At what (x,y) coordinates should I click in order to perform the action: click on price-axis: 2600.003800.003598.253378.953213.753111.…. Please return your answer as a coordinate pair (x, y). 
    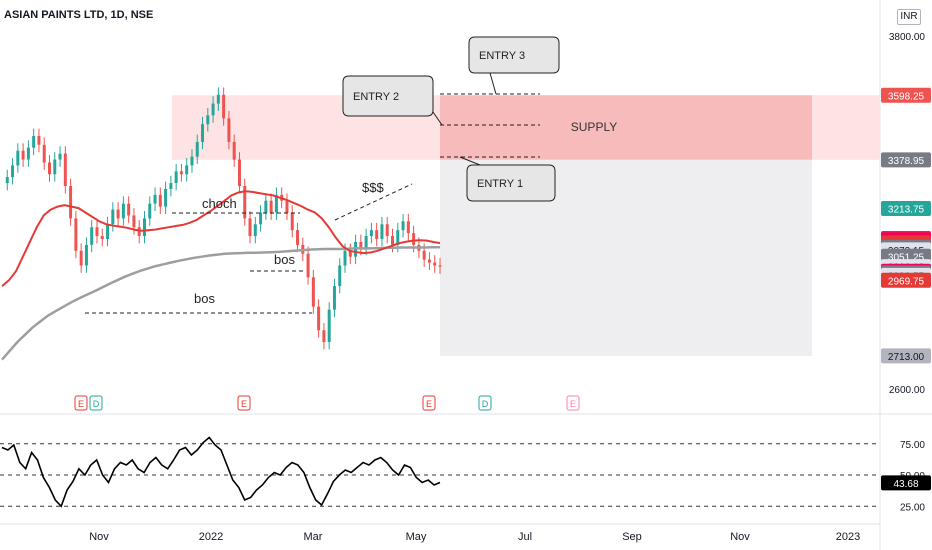
    Looking at the image, I should click on (906, 214).